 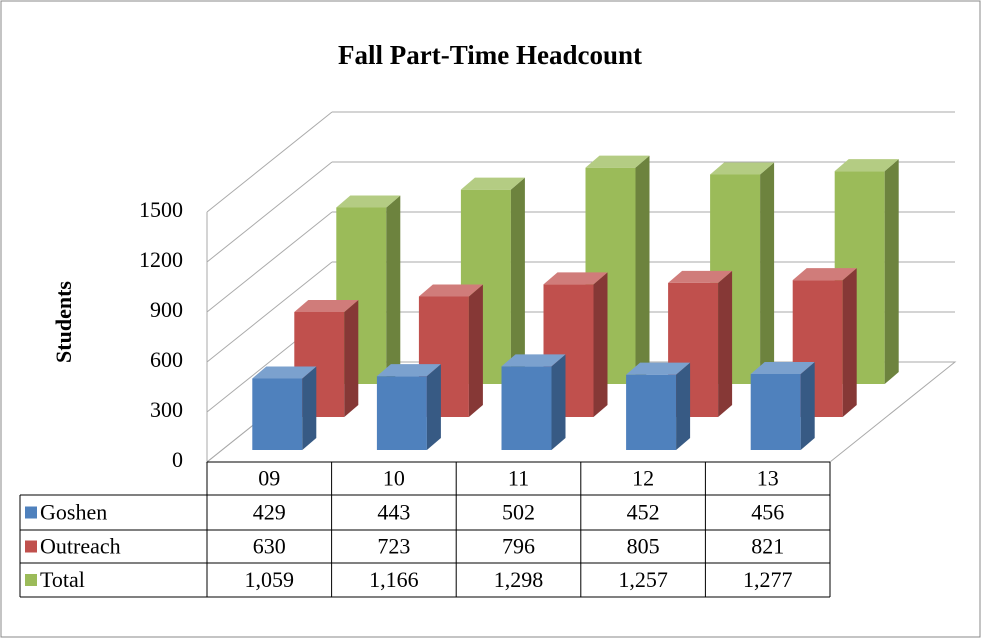 What do you see at coordinates (643, 512) in the screenshot?
I see `table-cell: 452` at bounding box center [643, 512].